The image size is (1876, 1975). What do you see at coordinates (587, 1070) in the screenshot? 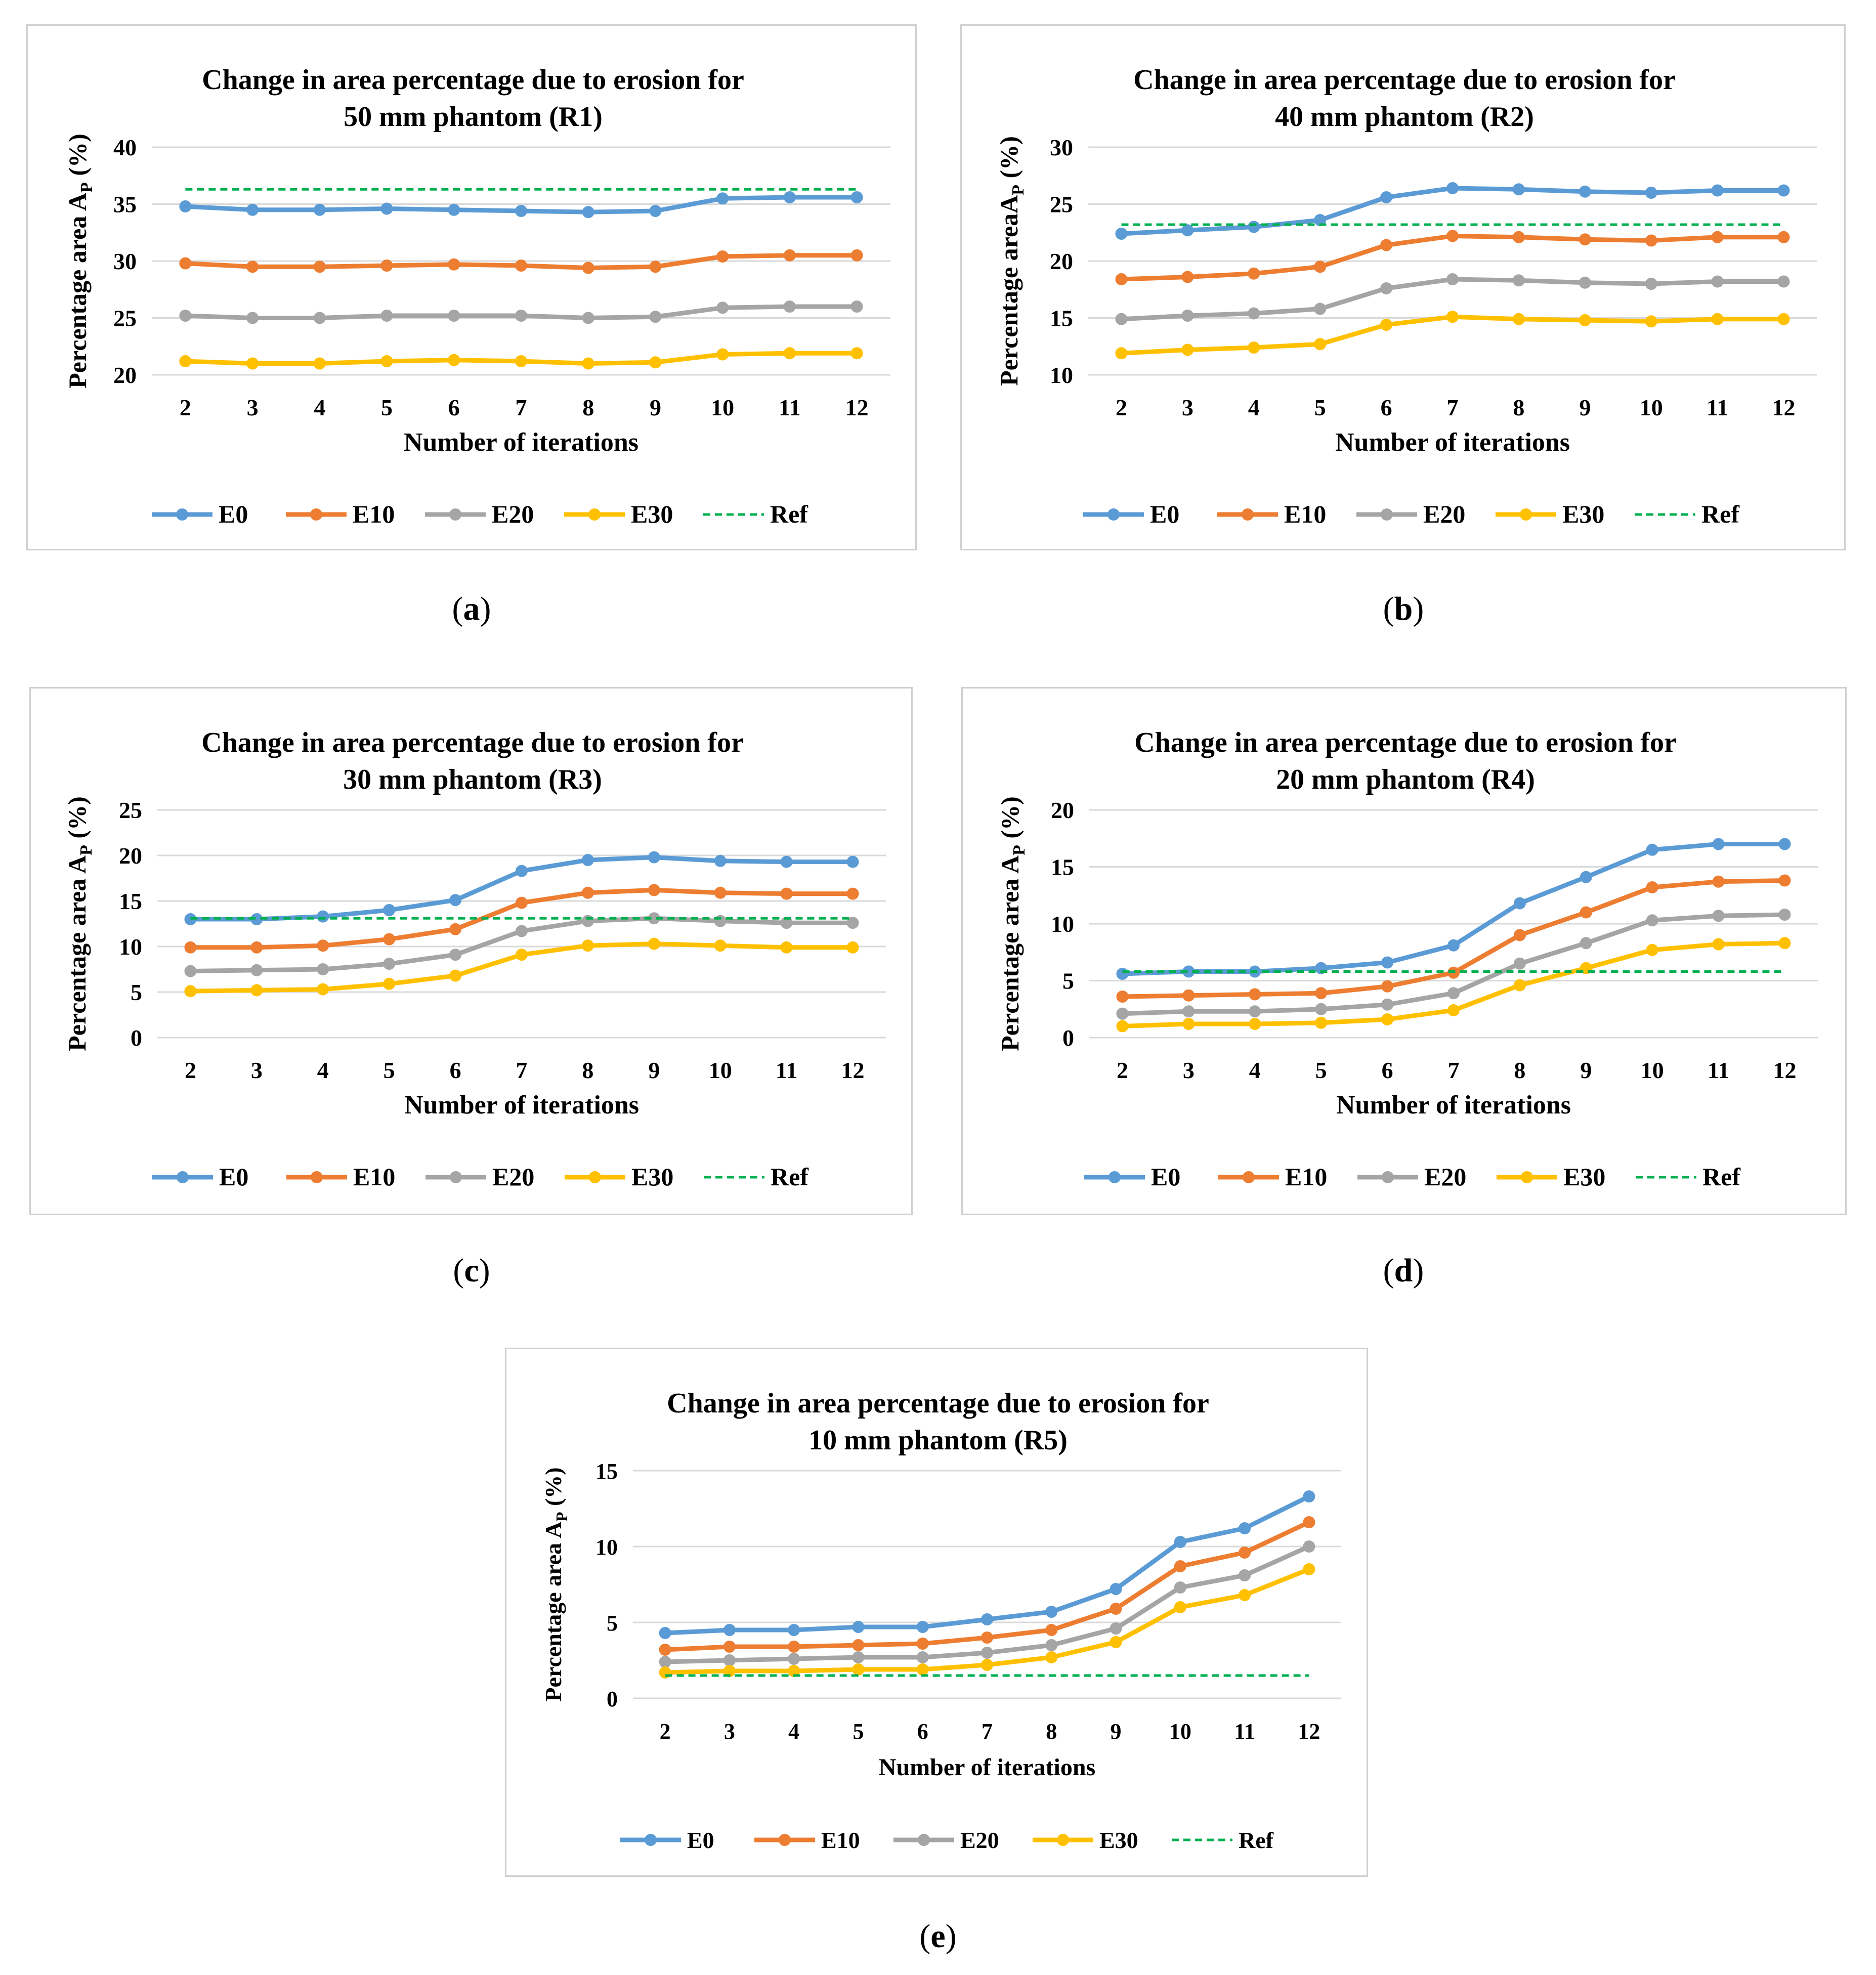
I see `x-tick-label: 8` at bounding box center [587, 1070].